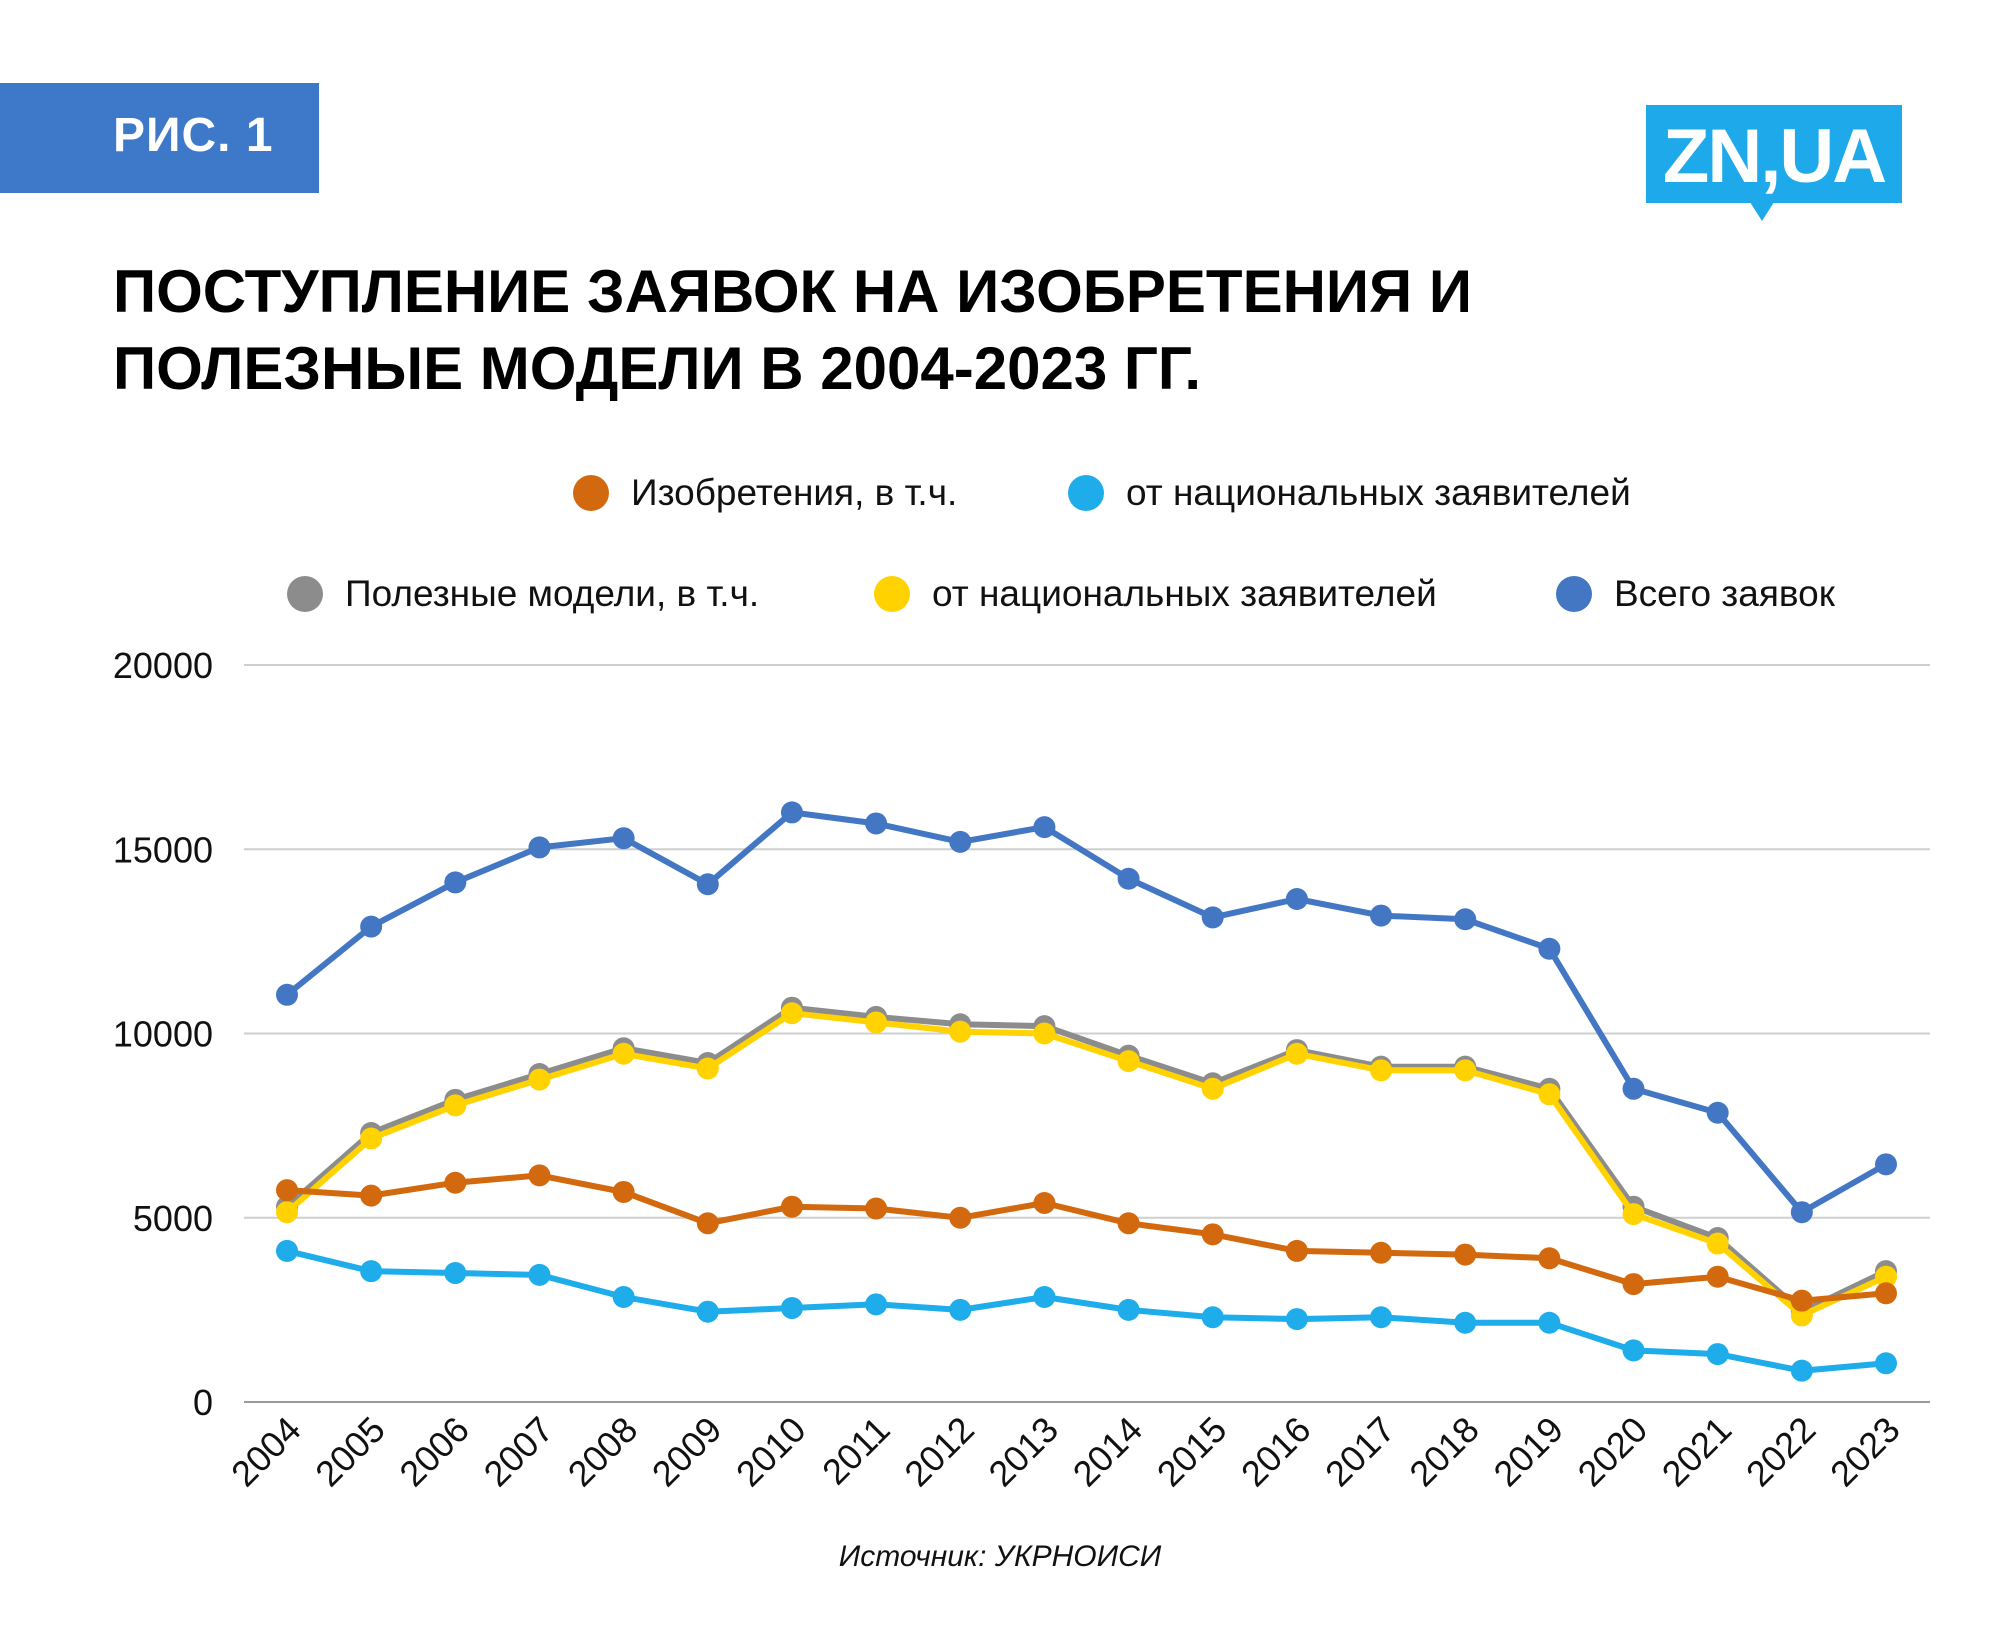 This screenshot has width=2000, height=1633. Describe the element at coordinates (707, 1068) in the screenshot. I see `series-1-point-2009` at that location.